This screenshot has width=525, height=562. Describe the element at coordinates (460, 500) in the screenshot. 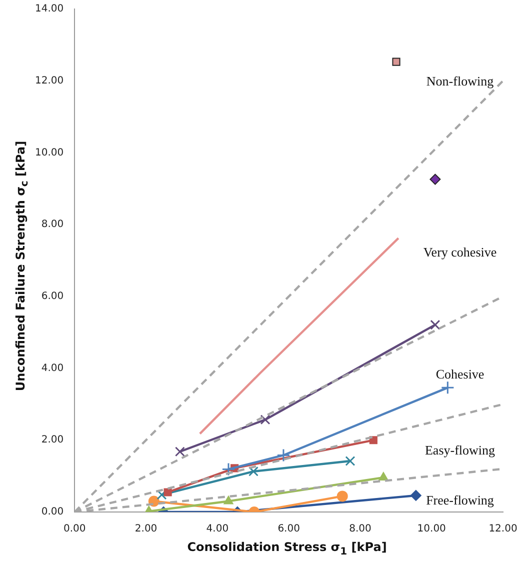

I see `annotation: Free-flowing` at that location.